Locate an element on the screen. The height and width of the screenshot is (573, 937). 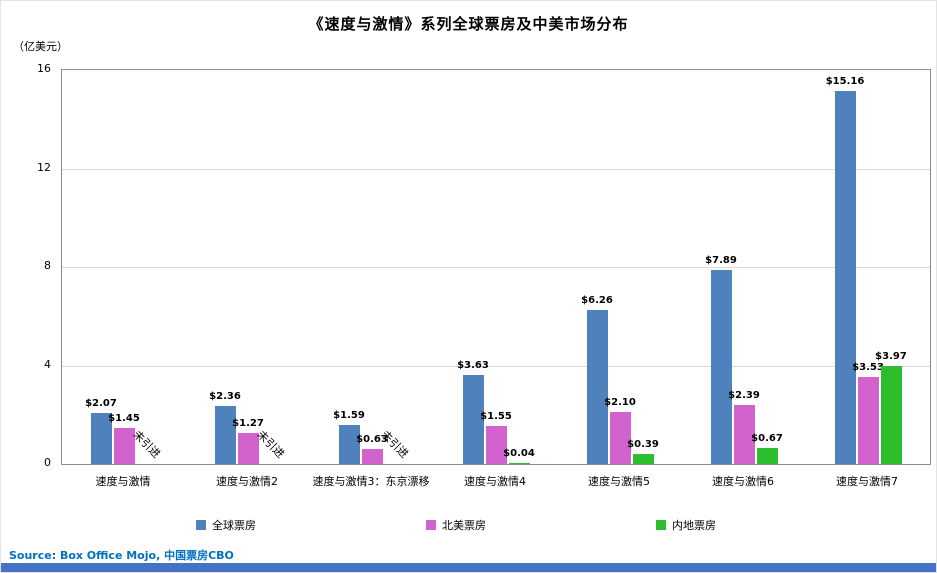
bar-slot: $1.59 is located at coordinates (349, 267).